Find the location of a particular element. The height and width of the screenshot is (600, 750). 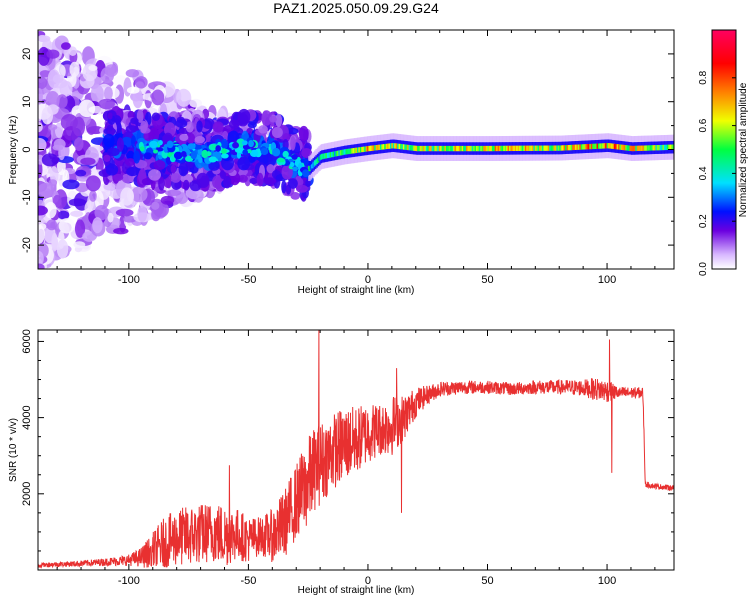

x-tick-label: -50 is located at coordinates (248, 581).